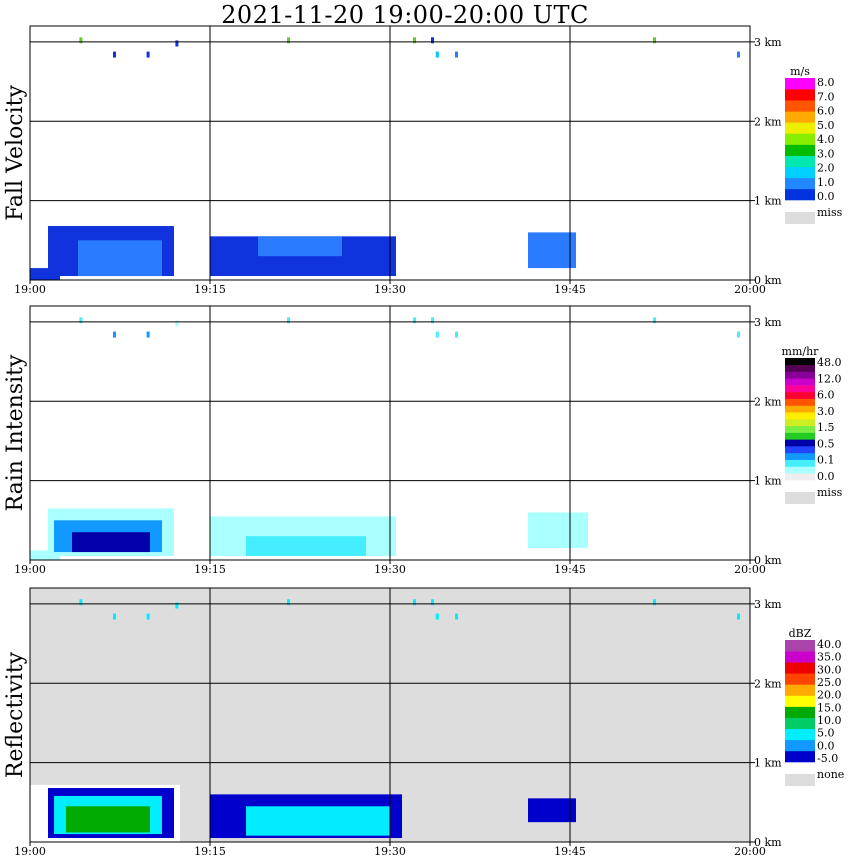 This screenshot has height=868, width=850. What do you see at coordinates (826, 82) in the screenshot?
I see `colorbar-label: 8.0` at bounding box center [826, 82].